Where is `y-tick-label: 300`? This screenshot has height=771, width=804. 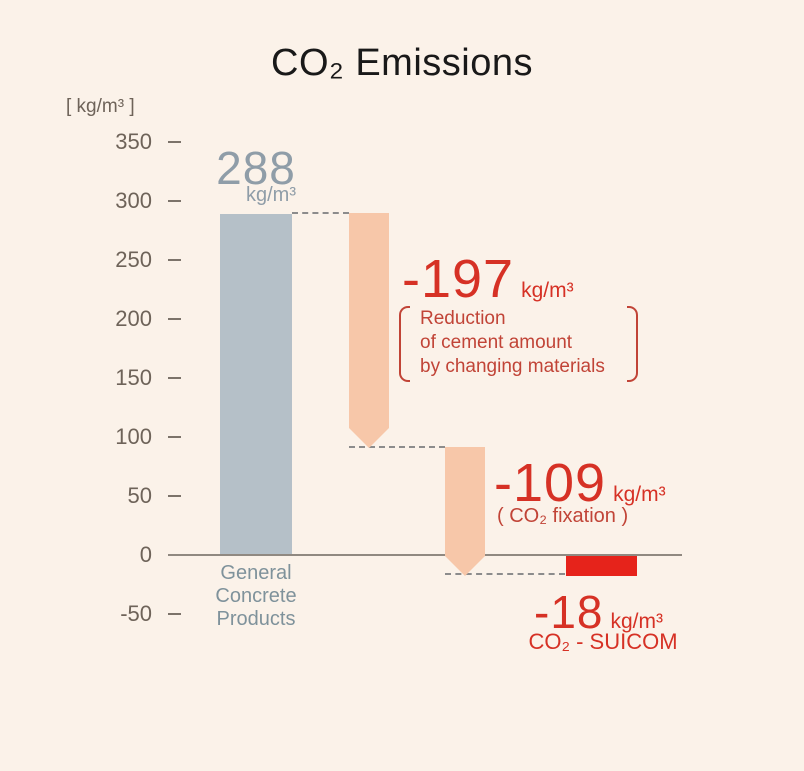
y-tick-label: 300 is located at coordinates (133, 200).